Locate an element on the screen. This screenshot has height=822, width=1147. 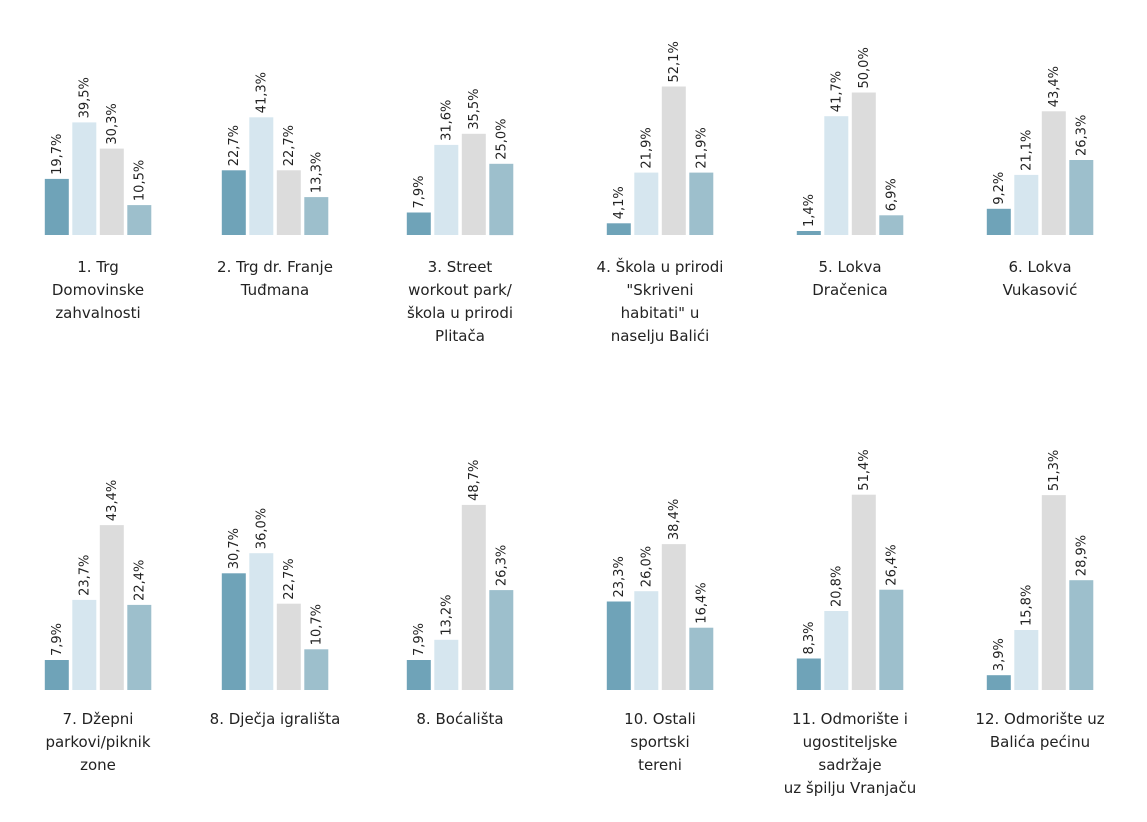
data-label-2-3: 22,7% is located at coordinates (289, 145).